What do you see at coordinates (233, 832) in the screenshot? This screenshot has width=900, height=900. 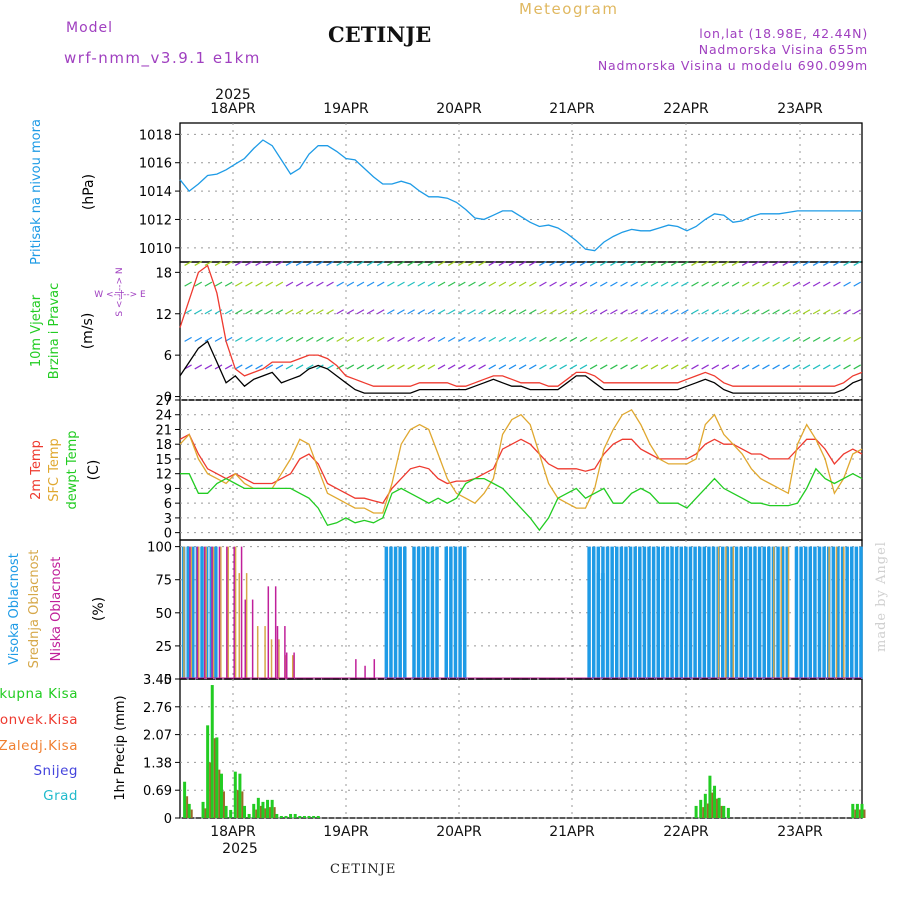 I see `day-label-bottom: 18APR` at bounding box center [233, 832].